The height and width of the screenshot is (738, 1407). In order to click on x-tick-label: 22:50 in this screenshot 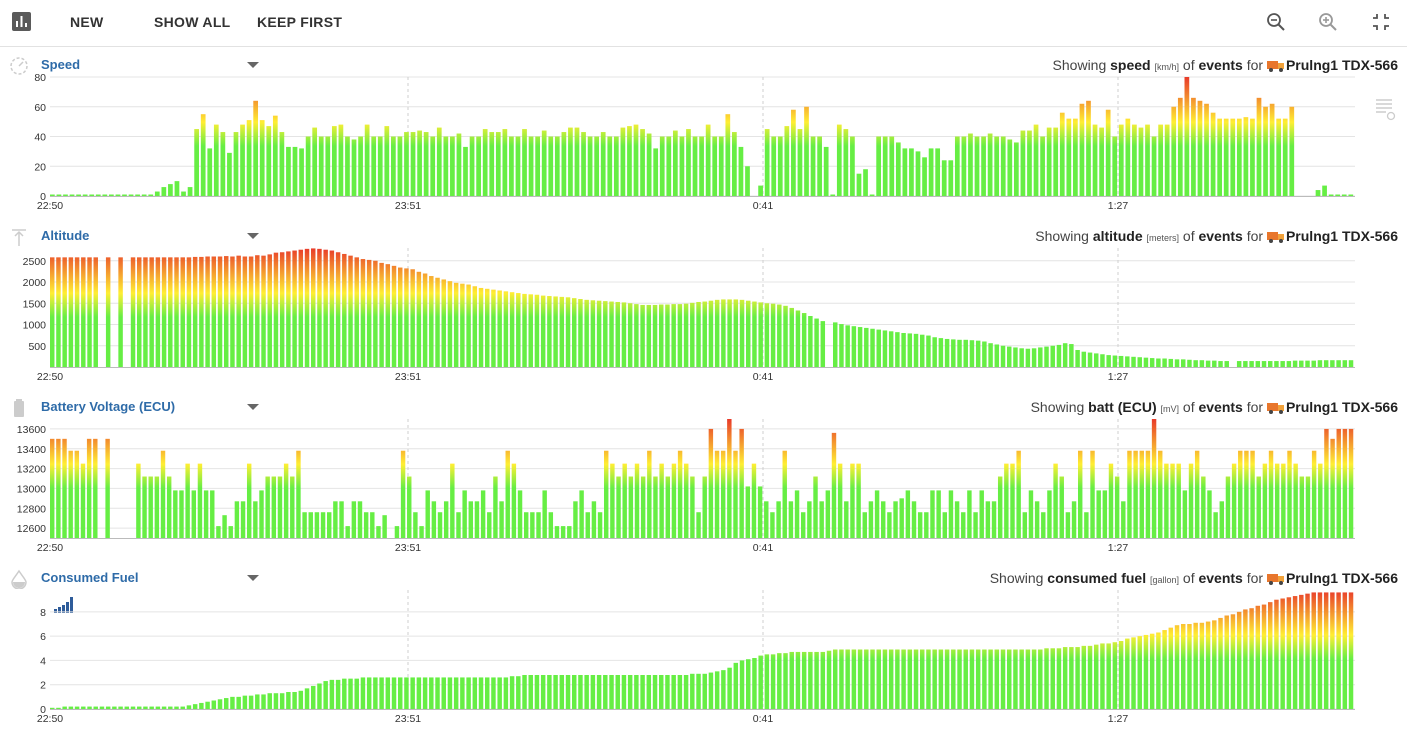, I will do `click(50, 548)`.